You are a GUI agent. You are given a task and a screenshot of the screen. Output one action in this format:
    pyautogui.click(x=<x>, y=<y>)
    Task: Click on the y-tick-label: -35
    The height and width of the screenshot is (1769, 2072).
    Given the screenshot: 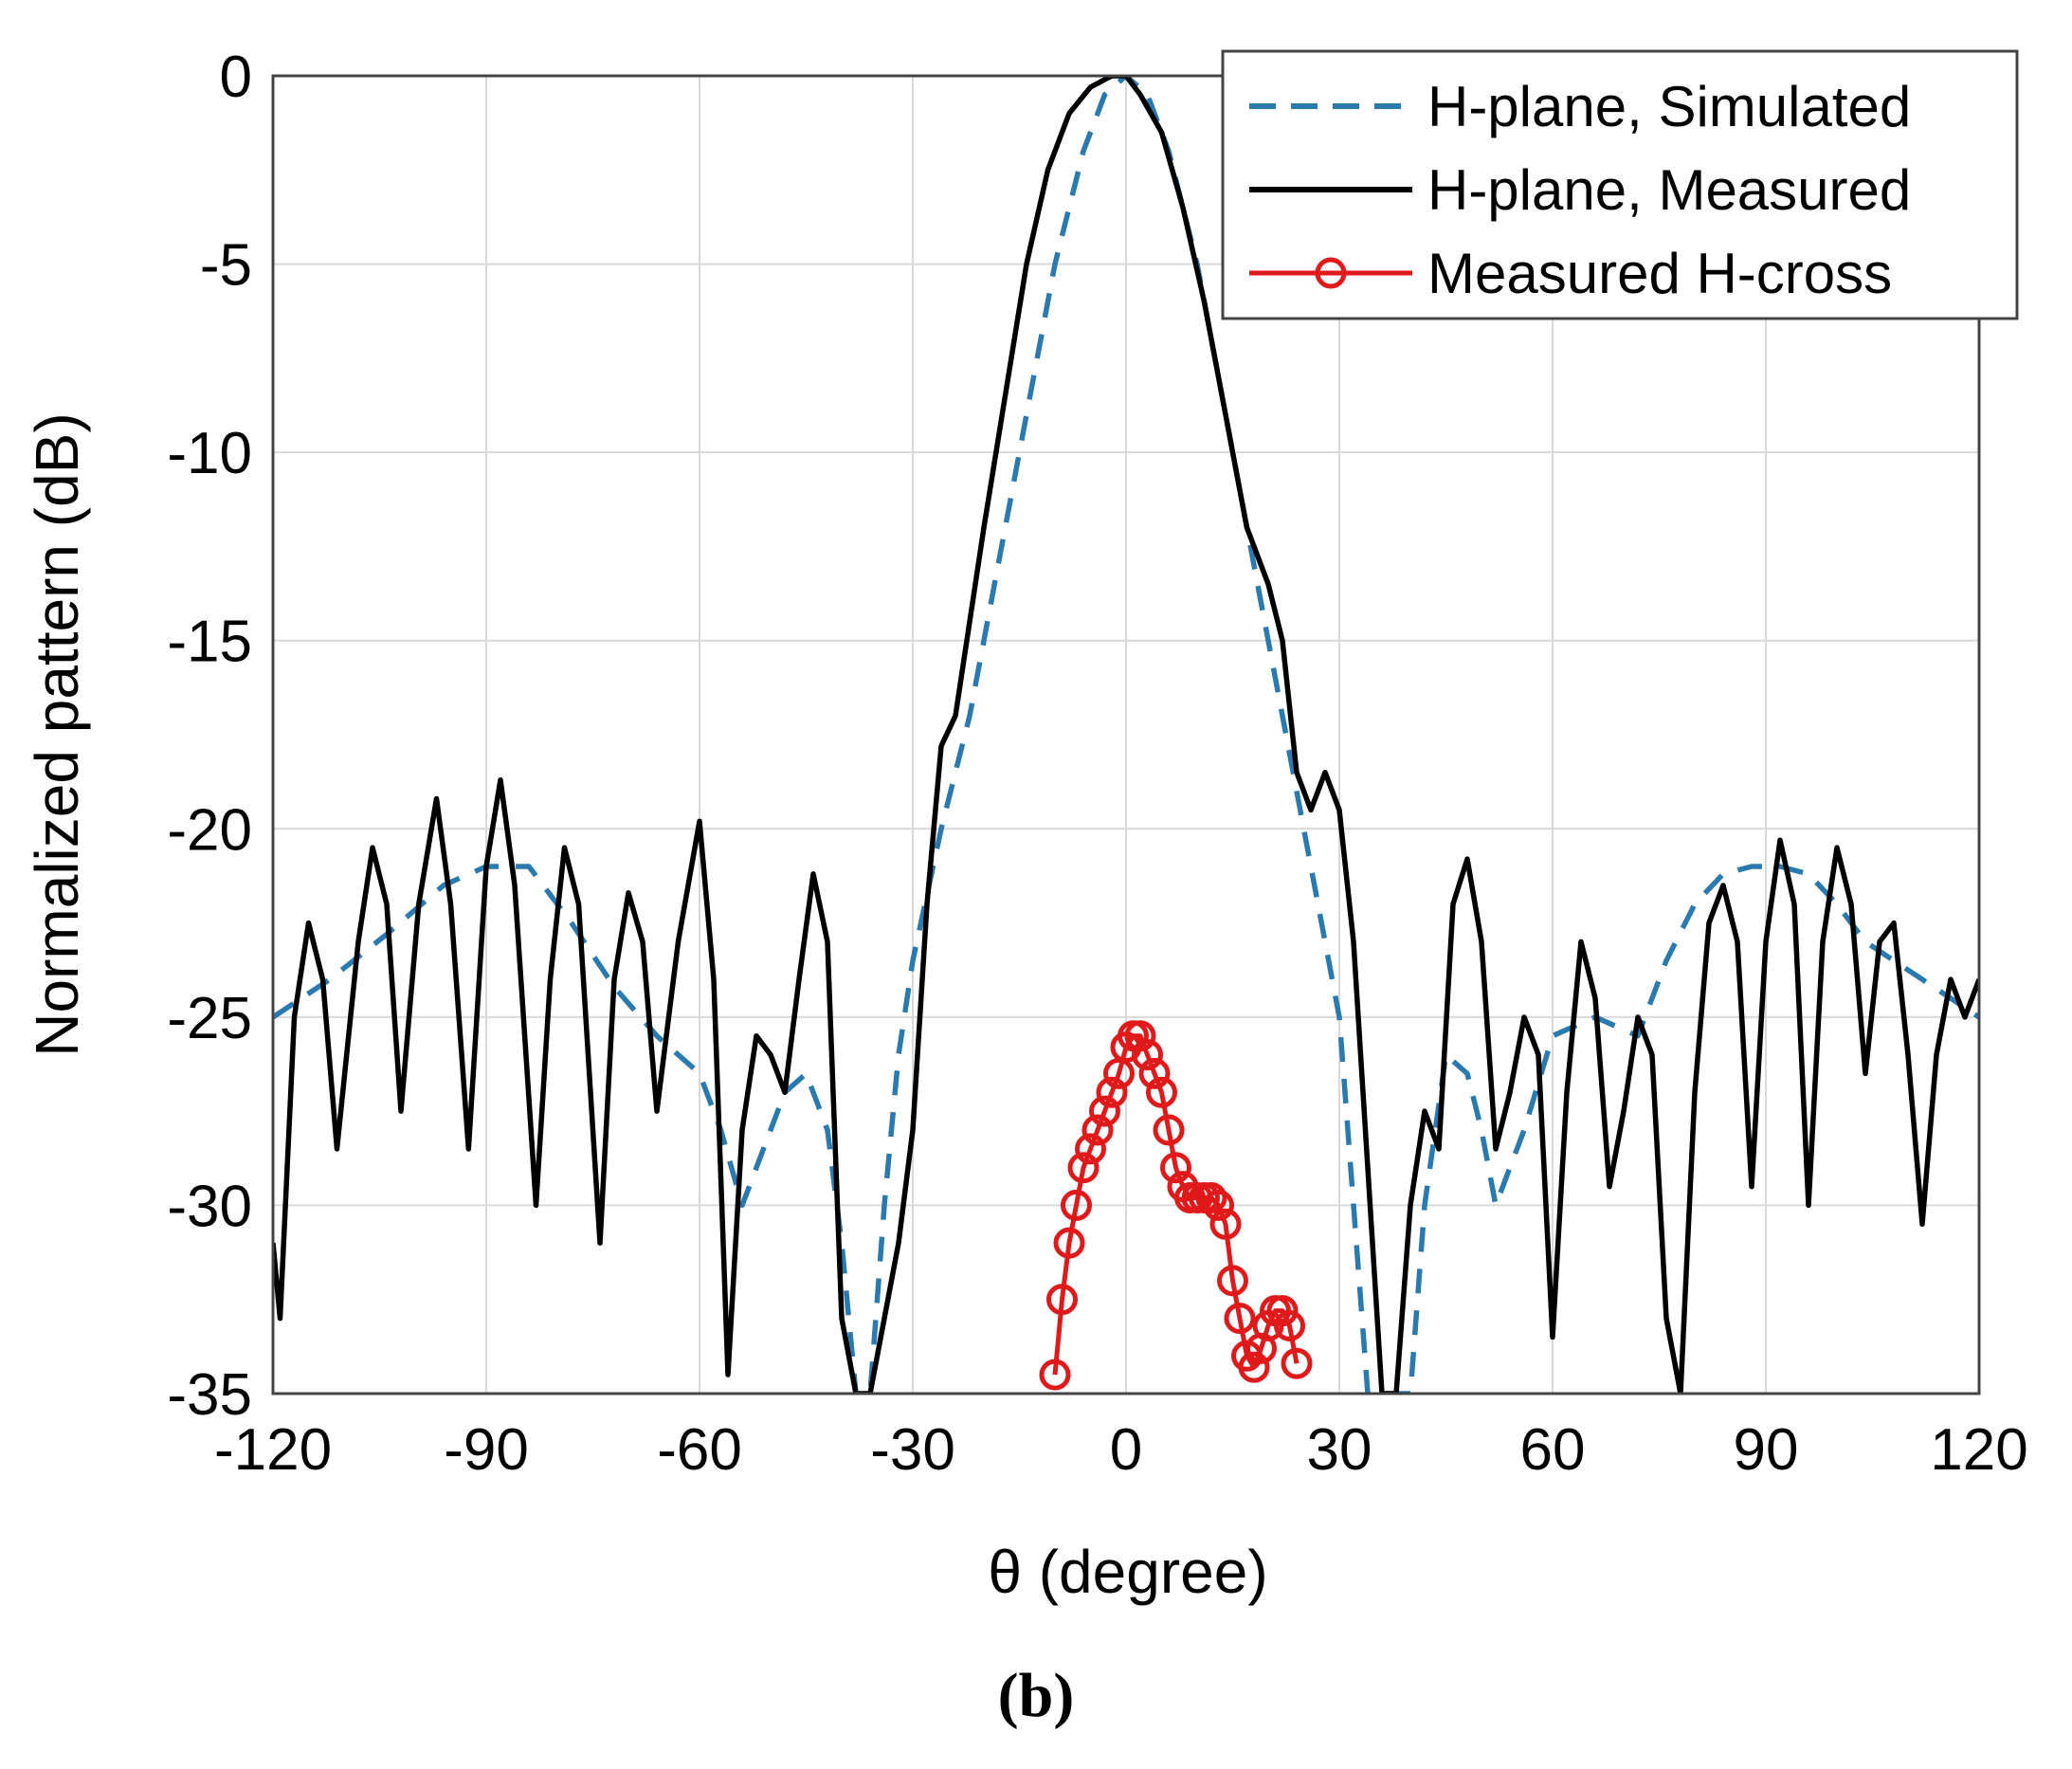 What is the action you would take?
    pyautogui.click(x=209, y=1395)
    